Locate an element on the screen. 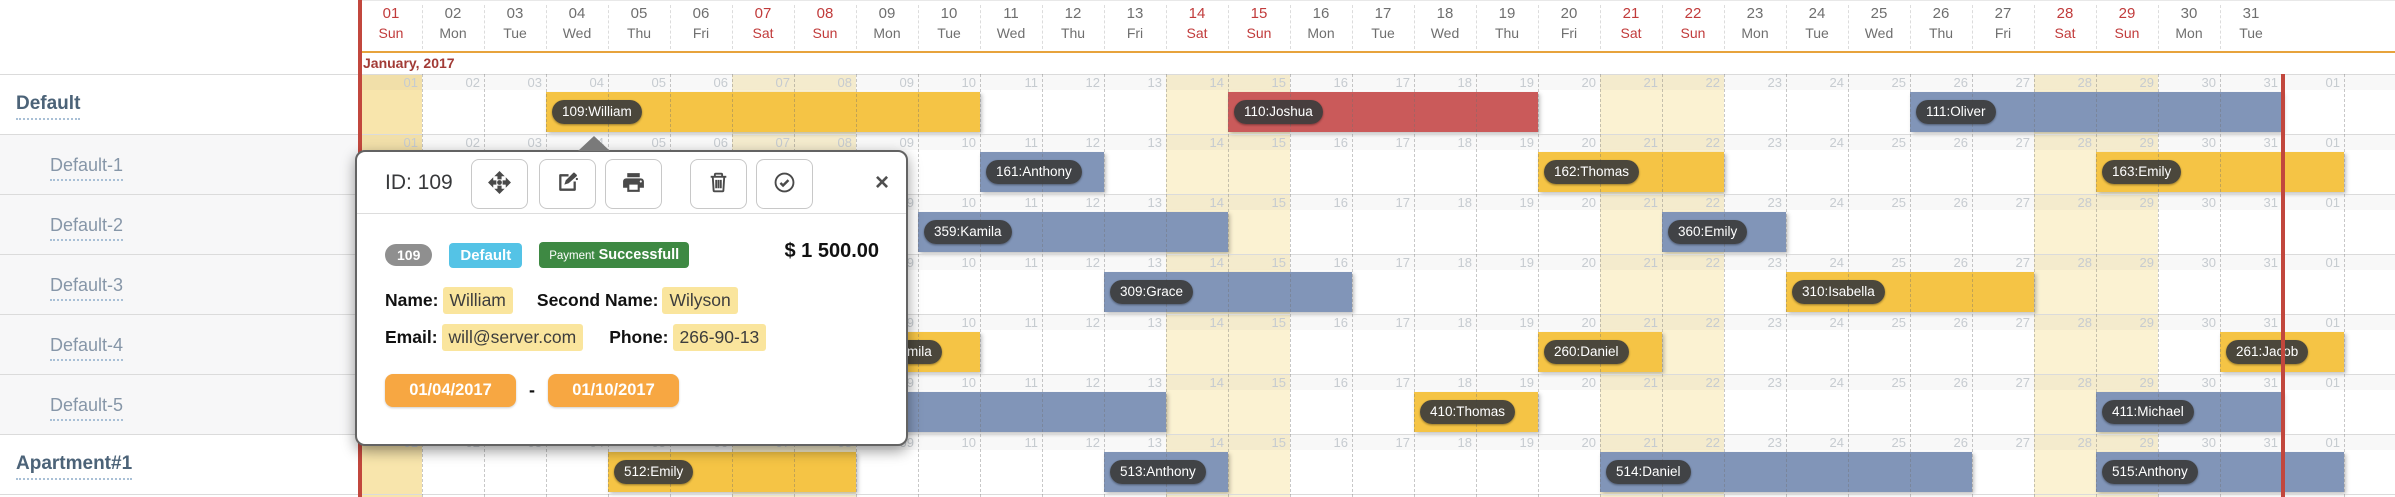 This screenshot has height=497, width=2395. day-number: 29 is located at coordinates (2127, 13).